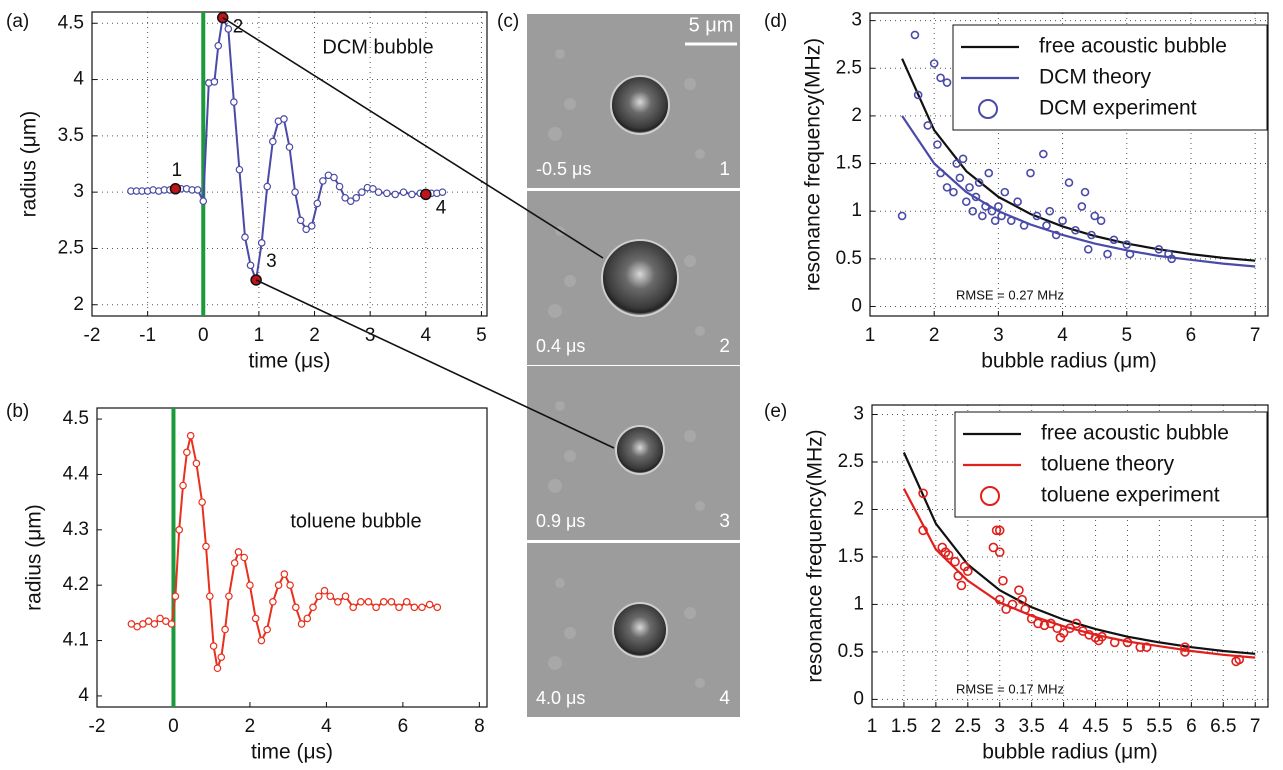 Image resolution: width=1283 pixels, height=770 pixels. I want to click on x-tick-label: 0, so click(203, 335).